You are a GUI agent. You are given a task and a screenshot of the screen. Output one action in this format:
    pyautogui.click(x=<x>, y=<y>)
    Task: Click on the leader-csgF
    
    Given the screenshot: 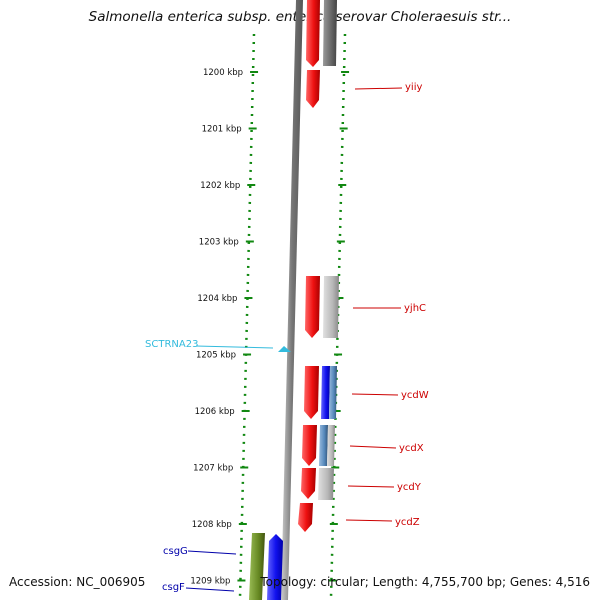 What is the action you would take?
    pyautogui.click(x=210, y=589)
    